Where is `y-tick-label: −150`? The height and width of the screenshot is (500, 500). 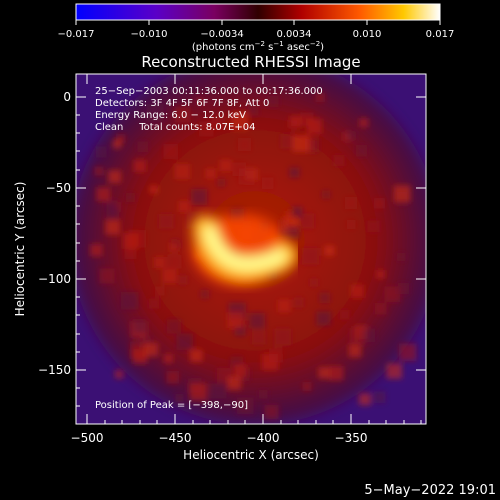 y-tick-label: −150 is located at coordinates (54, 370).